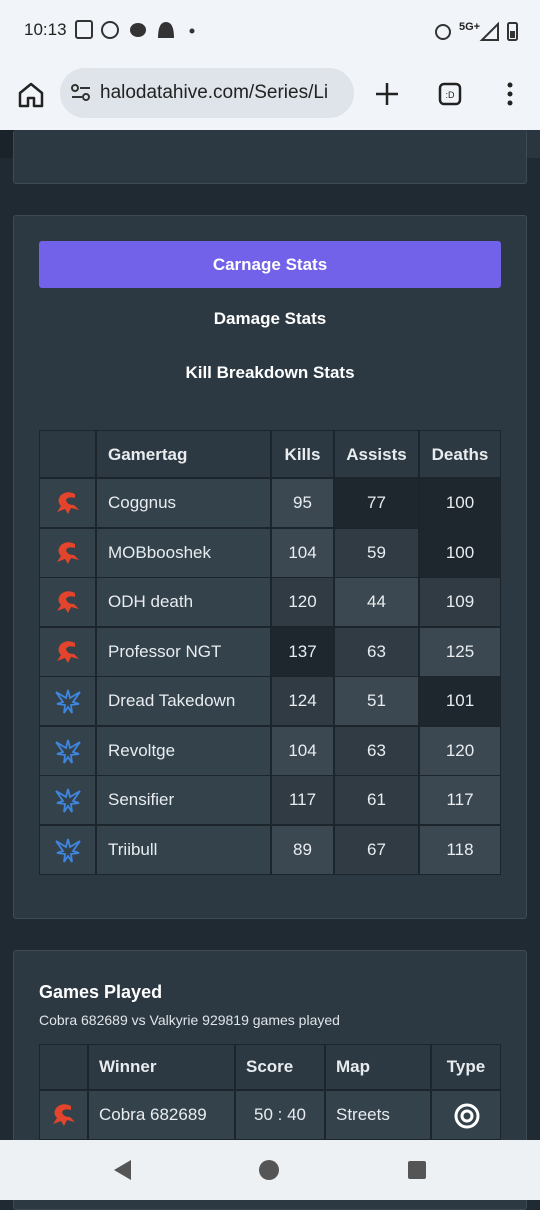 The height and width of the screenshot is (1210, 540). Describe the element at coordinates (460, 651) in the screenshot. I see `deaths-cell: 125` at that location.